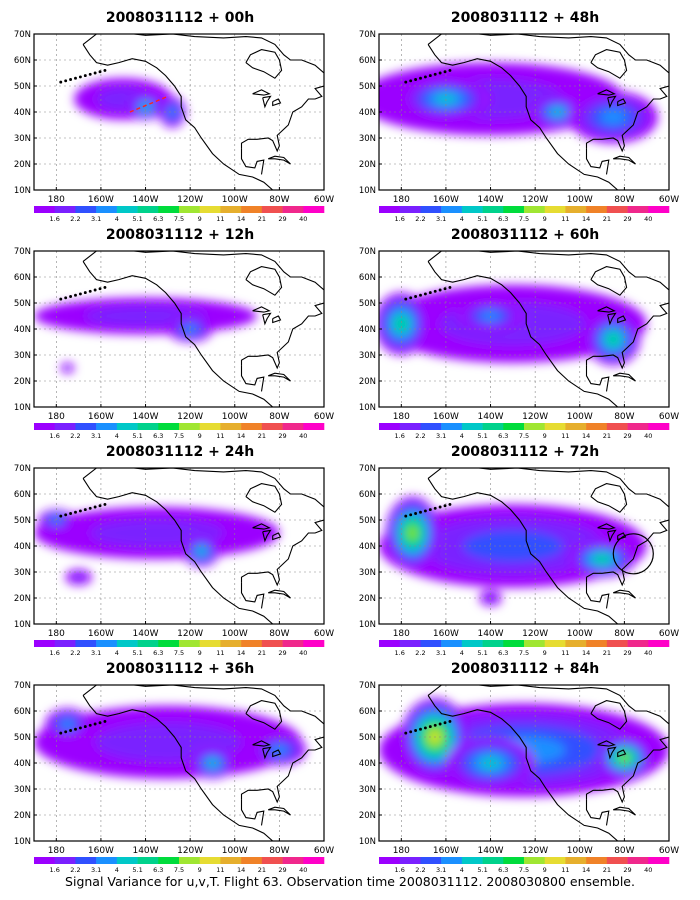 The height and width of the screenshot is (900, 700). Describe the element at coordinates (490, 634) in the screenshot. I see `x-tick-label: 140W` at that location.